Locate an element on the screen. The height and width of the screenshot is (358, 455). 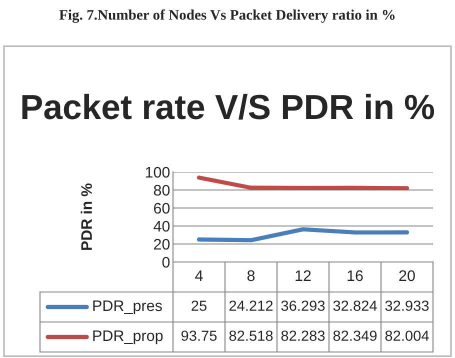
data-label: 82.283 is located at coordinates (303, 335).